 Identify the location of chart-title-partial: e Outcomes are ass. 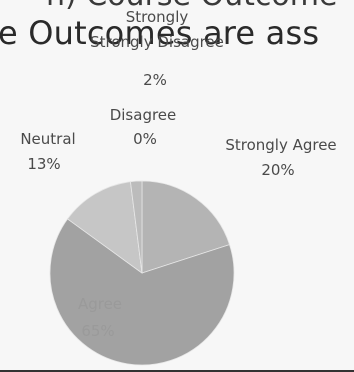
(160, 33).